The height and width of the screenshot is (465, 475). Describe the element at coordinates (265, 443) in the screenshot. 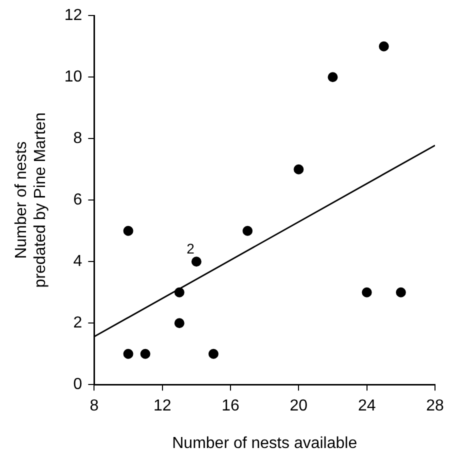

I see `x-axis-title: Number of nests available` at that location.